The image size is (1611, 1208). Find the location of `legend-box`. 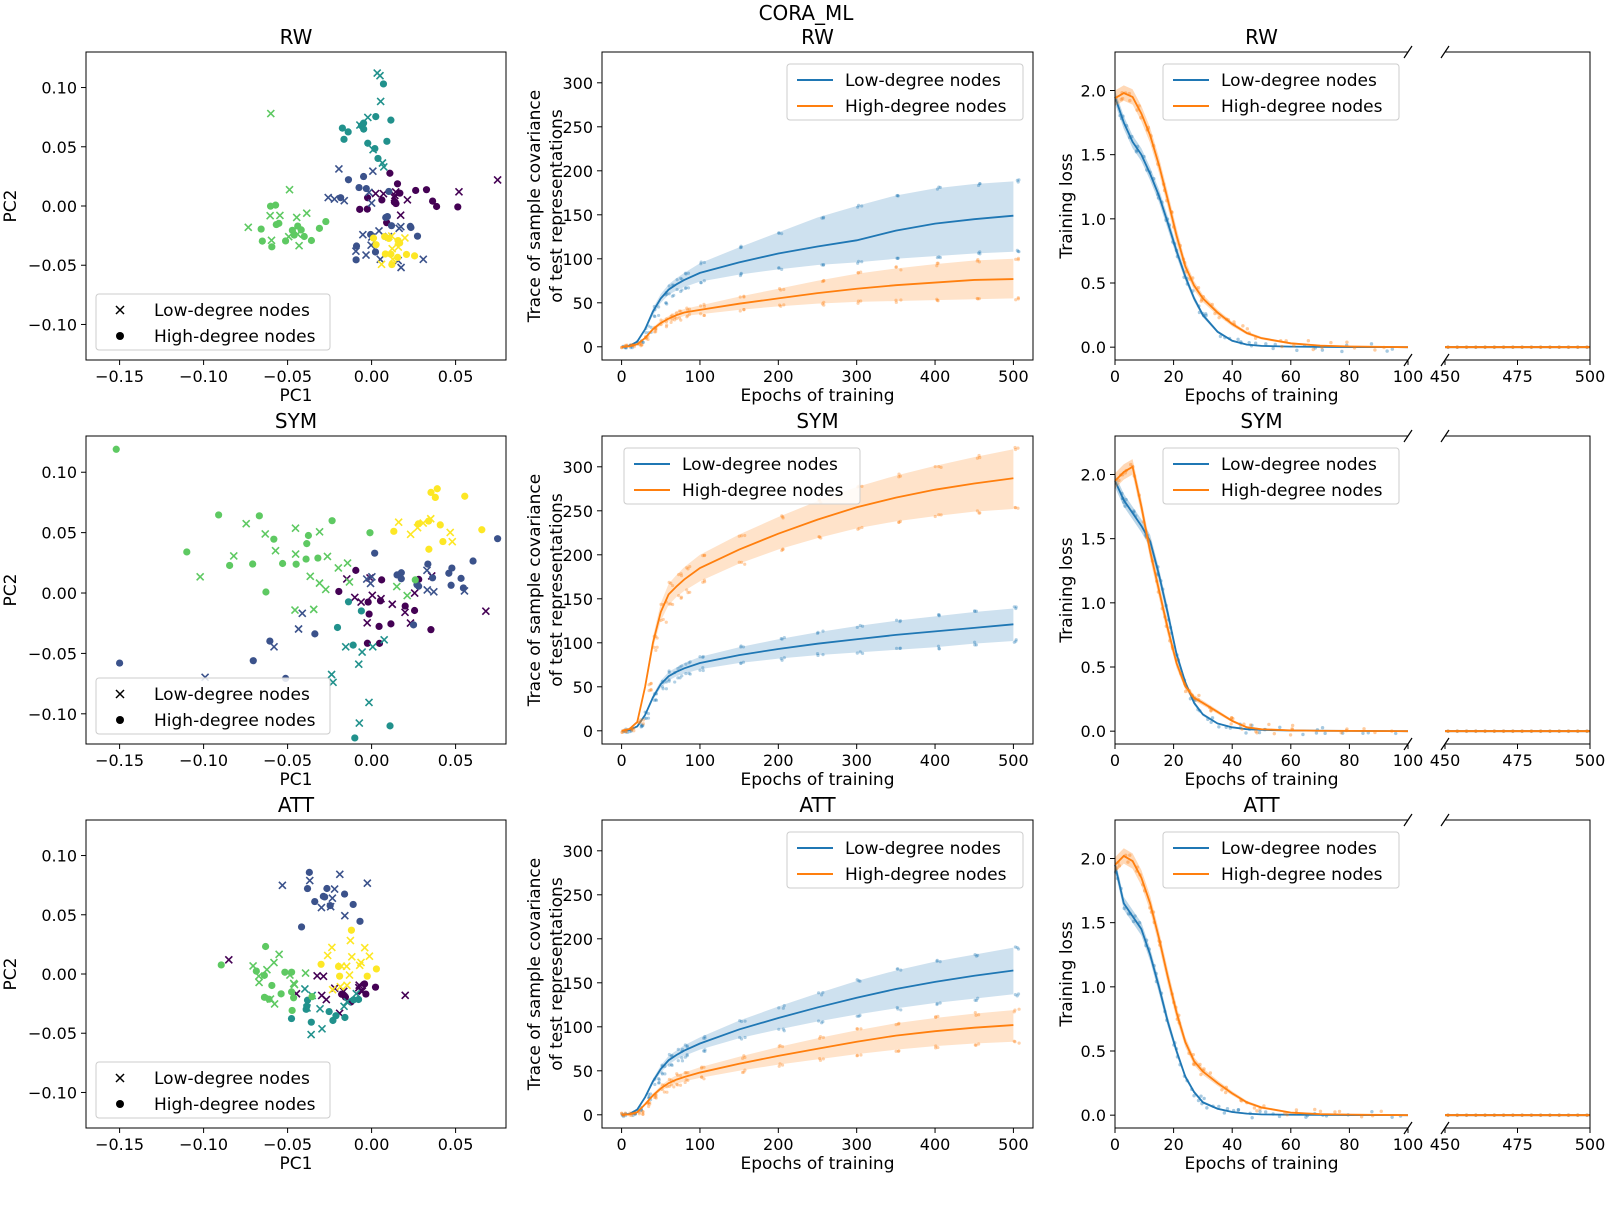

legend-box is located at coordinates (213, 1090).